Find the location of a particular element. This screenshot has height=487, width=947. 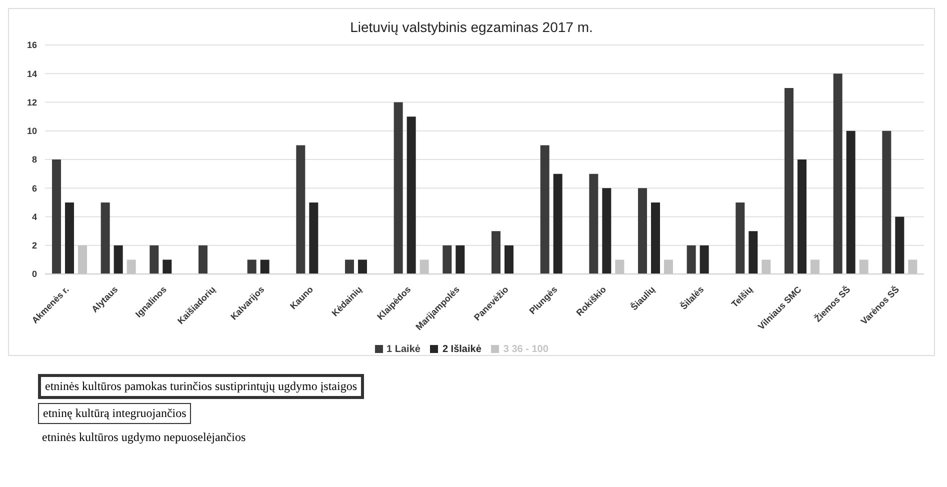

y-tick-label: 12 is located at coordinates (31, 102).